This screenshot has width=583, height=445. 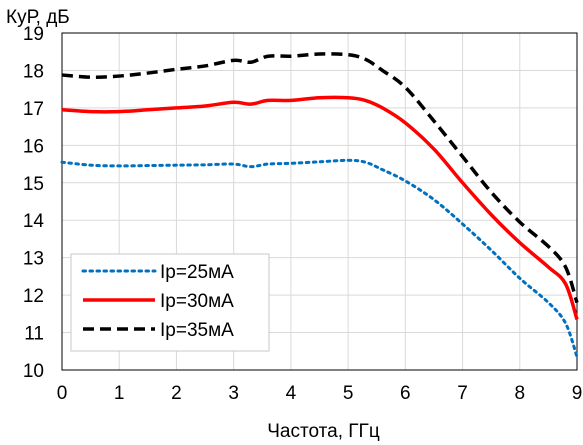 What do you see at coordinates (197, 272) in the screenshot?
I see `legend-label-1: Ip=25мА` at bounding box center [197, 272].